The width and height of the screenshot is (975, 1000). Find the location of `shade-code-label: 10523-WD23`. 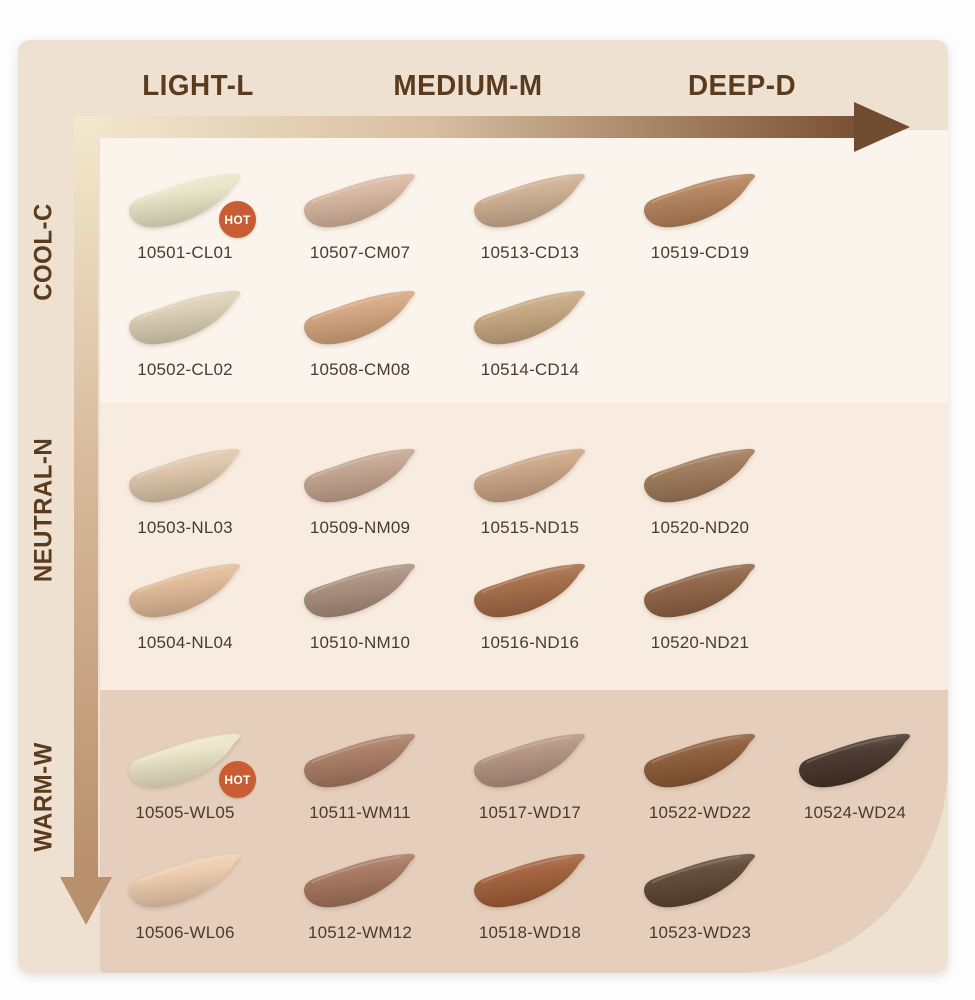

shade-code-label: 10523-WD23 is located at coordinates (700, 932).